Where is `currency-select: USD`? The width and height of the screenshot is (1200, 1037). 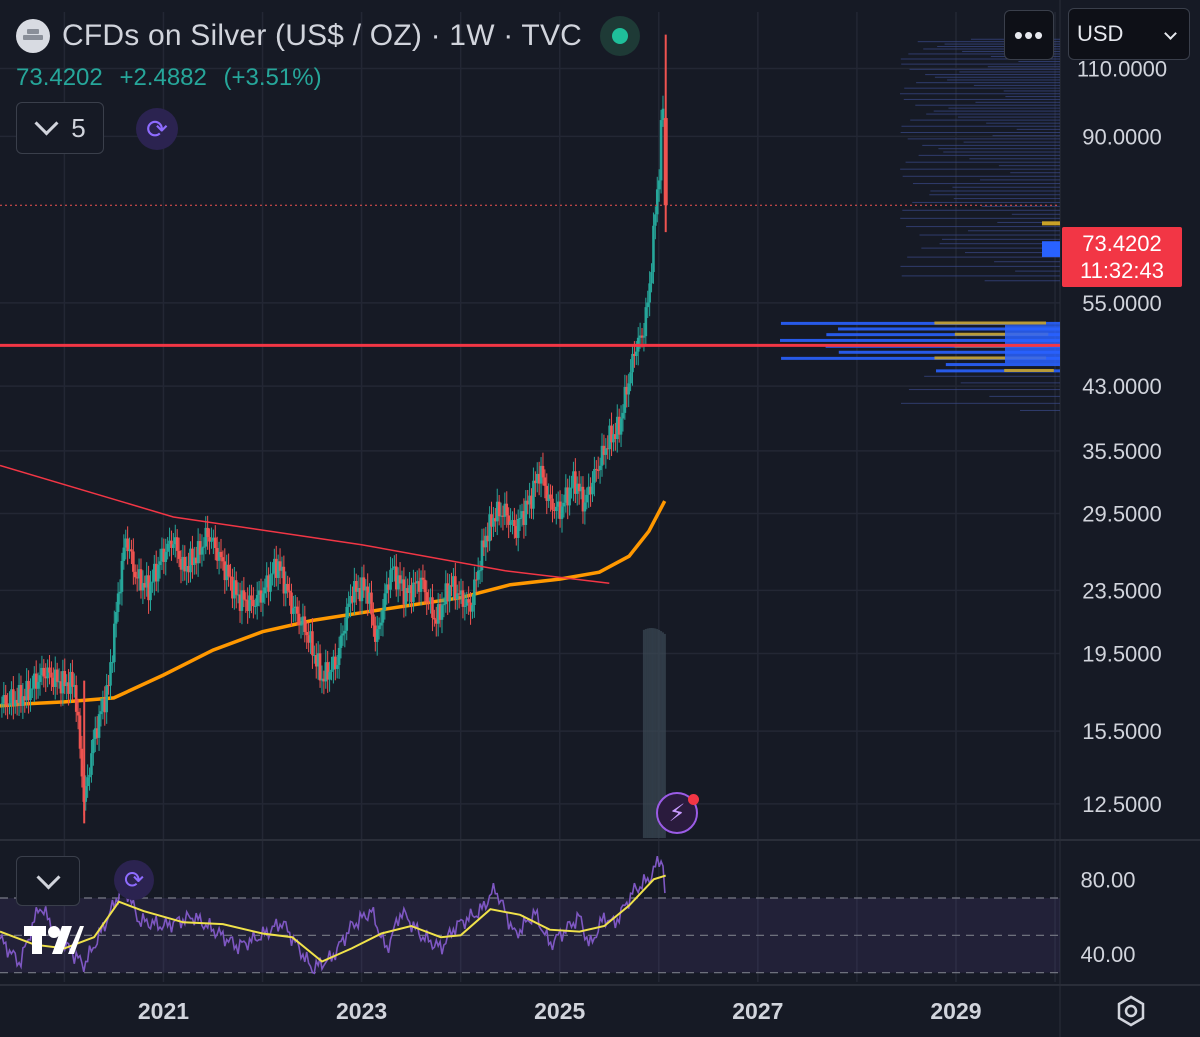 currency-select: USD is located at coordinates (1129, 34).